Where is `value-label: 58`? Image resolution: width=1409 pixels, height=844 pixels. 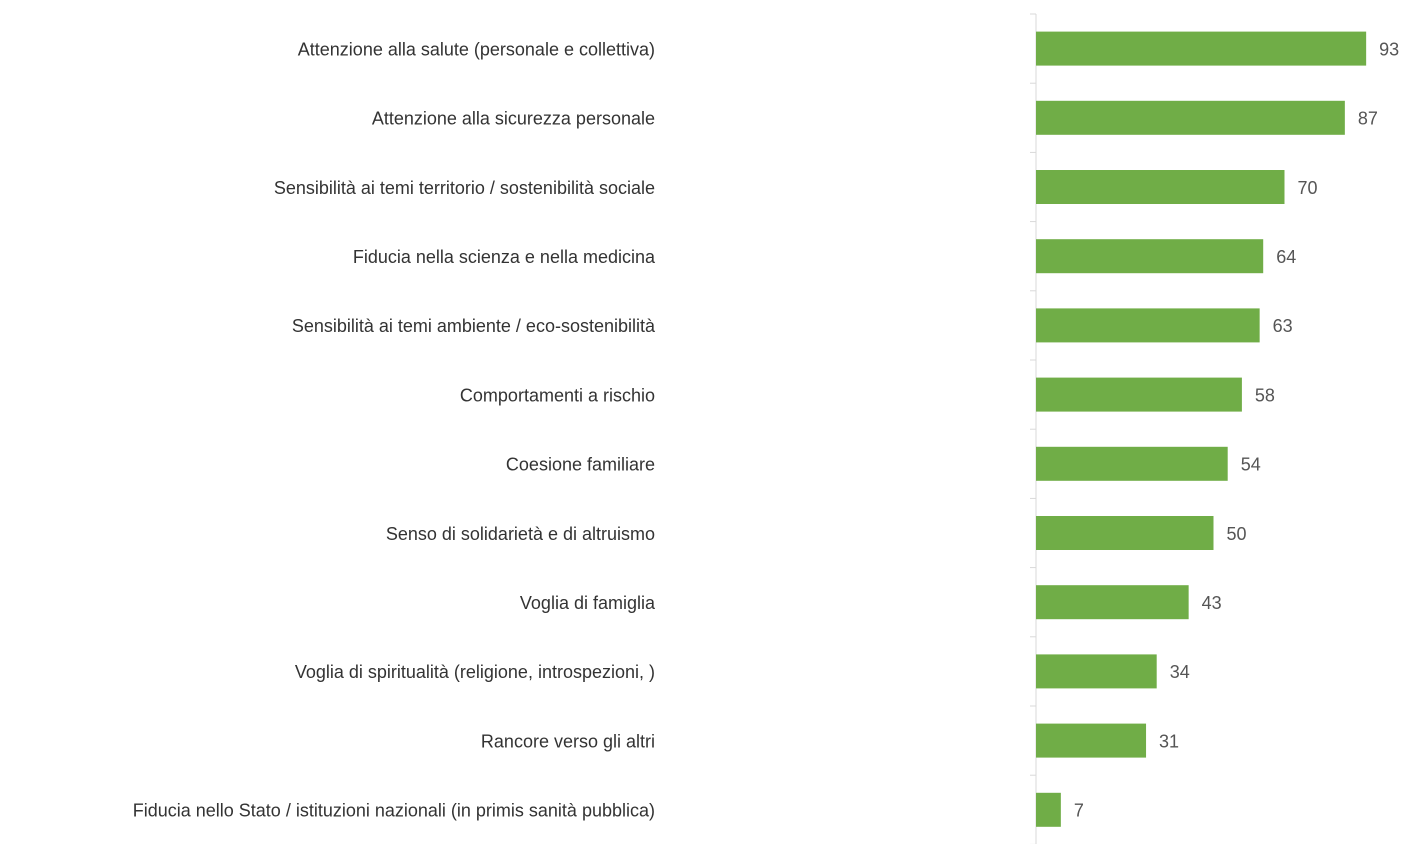
value-label: 58 is located at coordinates (1265, 395).